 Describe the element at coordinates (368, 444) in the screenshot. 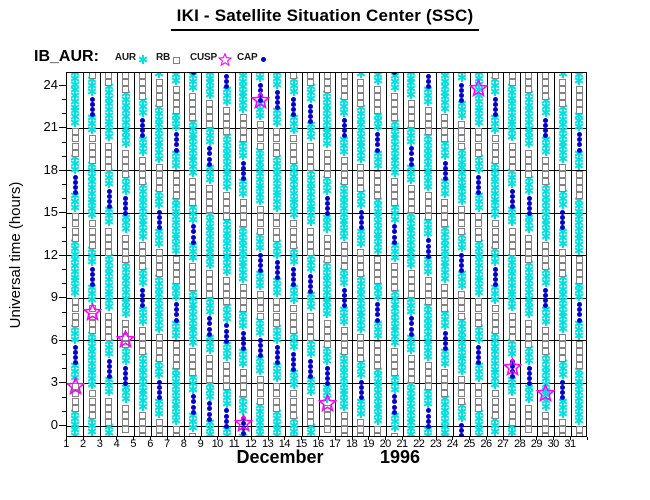

I see `x-tick-label: 19` at that location.